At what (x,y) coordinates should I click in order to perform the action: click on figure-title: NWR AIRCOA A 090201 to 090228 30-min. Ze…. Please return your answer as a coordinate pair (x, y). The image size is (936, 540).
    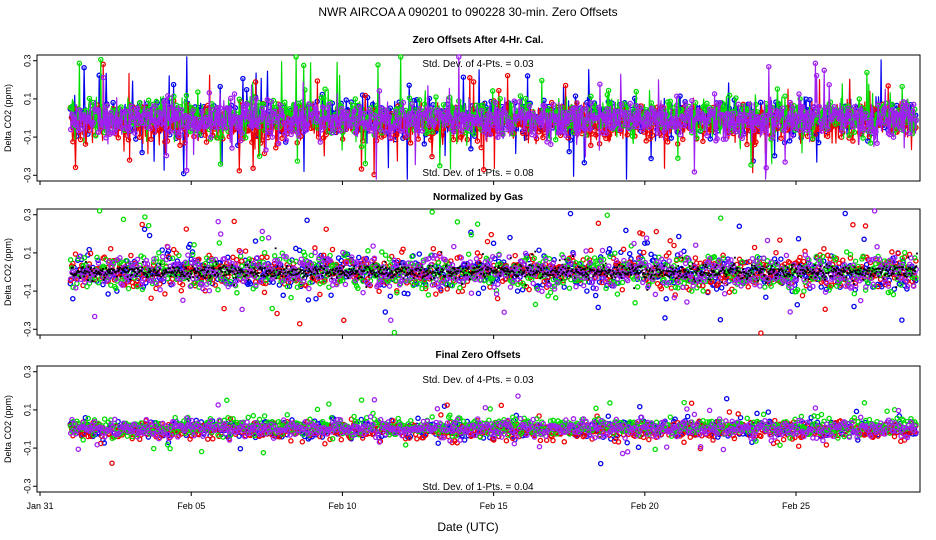
    Looking at the image, I should click on (467, 12).